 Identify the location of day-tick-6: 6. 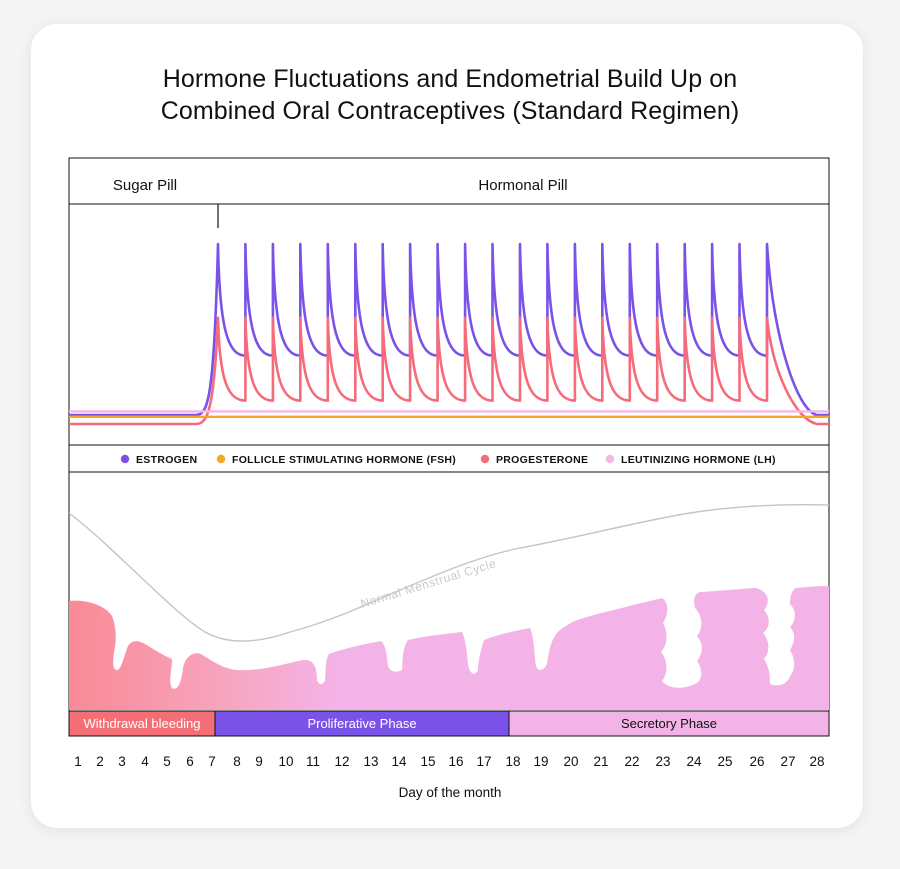
(190, 761).